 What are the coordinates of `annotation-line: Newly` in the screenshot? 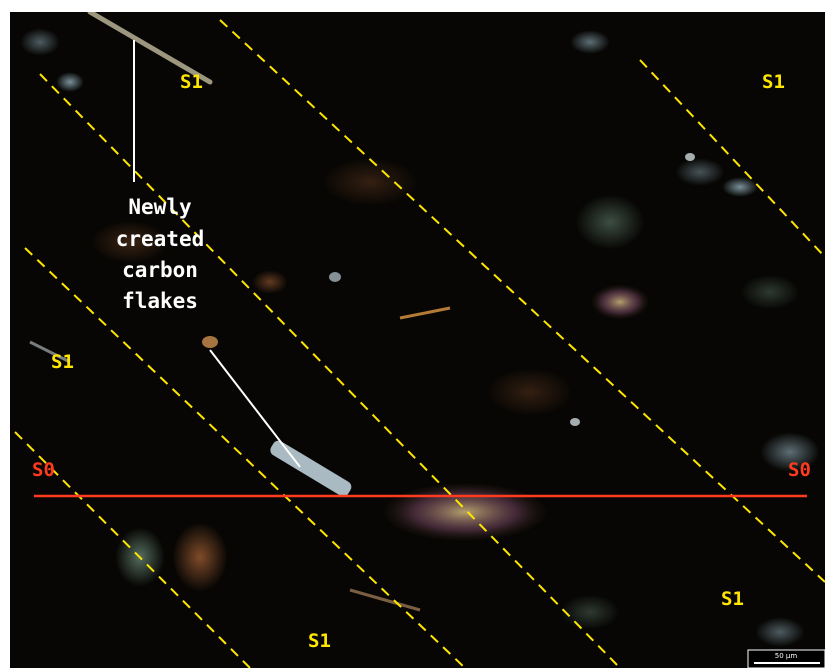 It's located at (160, 207).